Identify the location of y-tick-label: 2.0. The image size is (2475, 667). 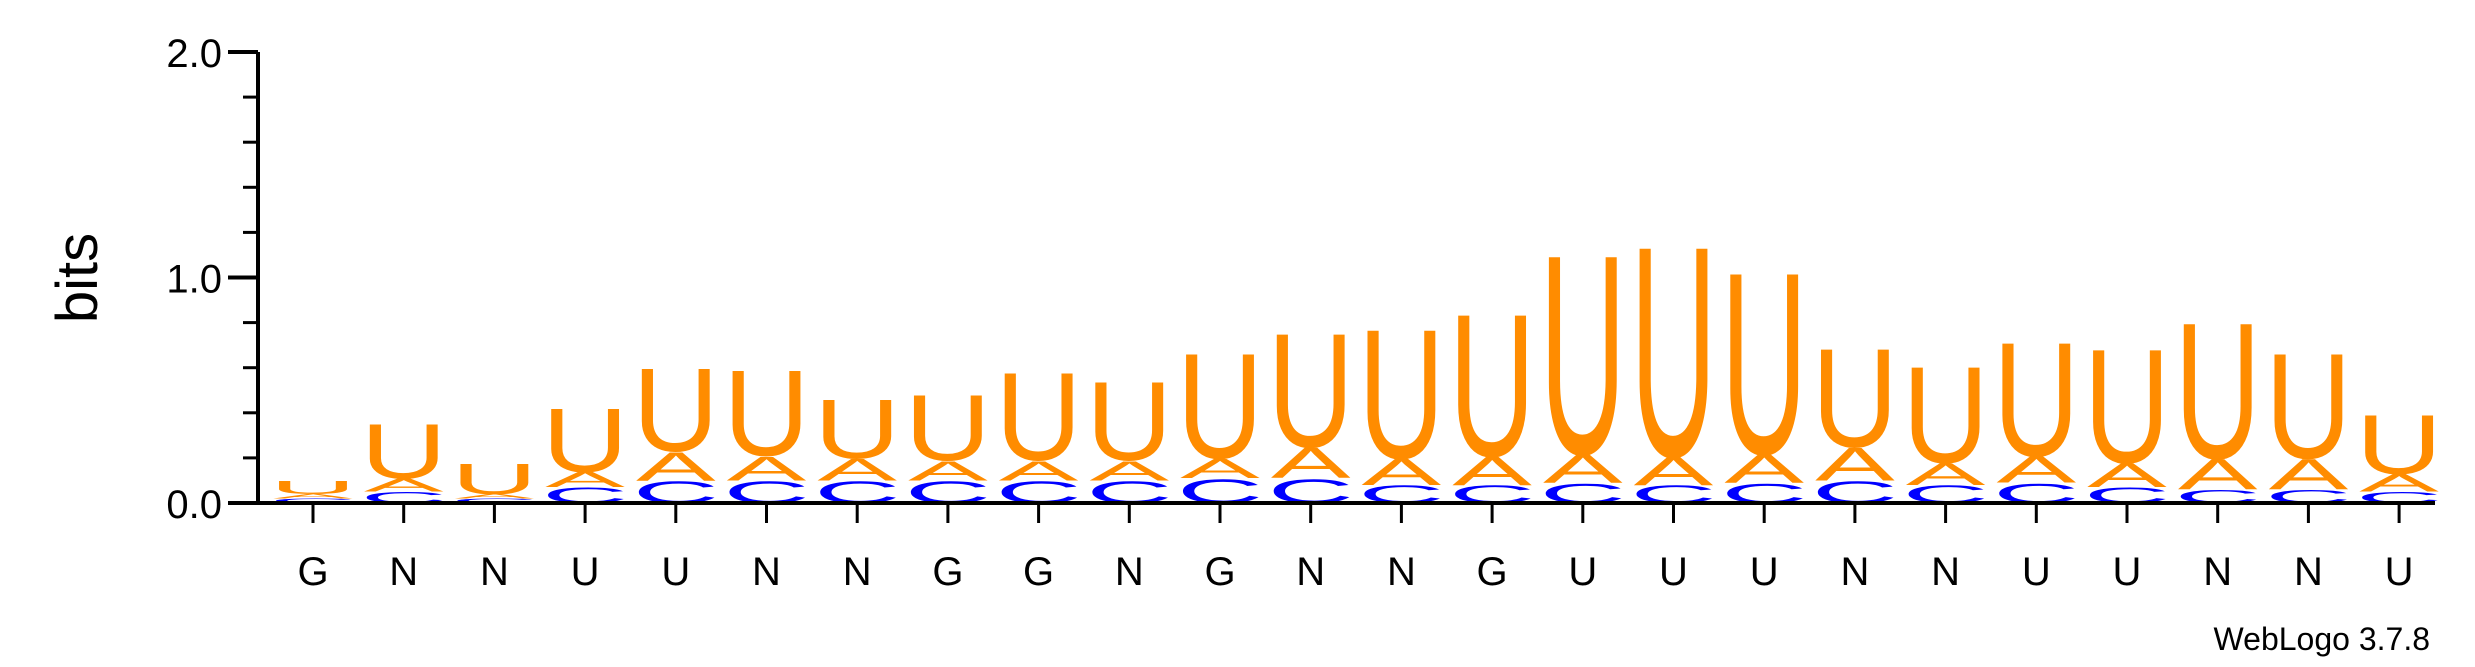
(194, 54).